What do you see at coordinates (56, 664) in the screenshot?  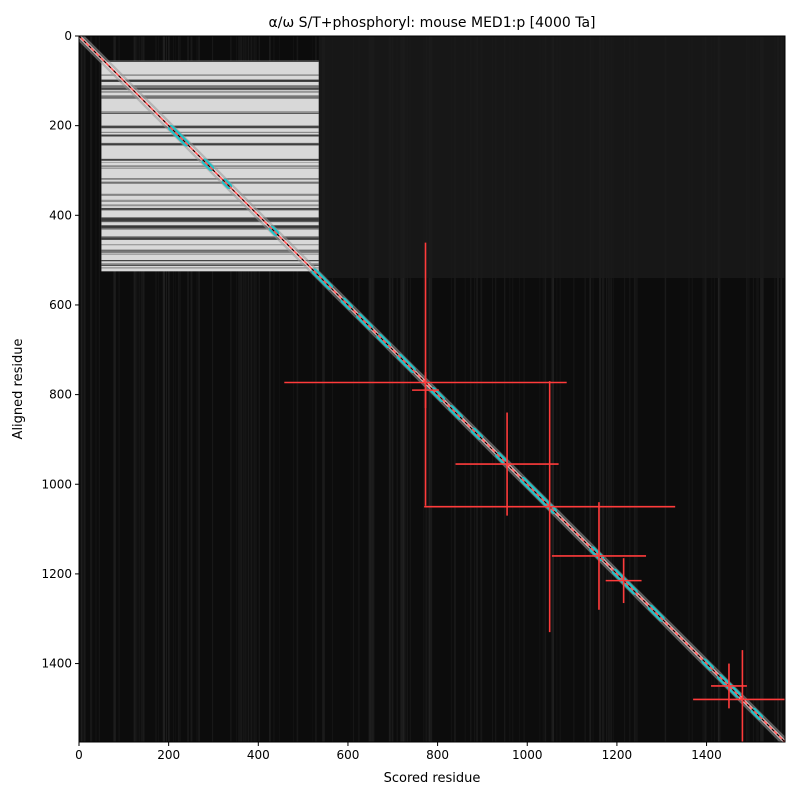 I see `y-tick-label: 1400` at bounding box center [56, 664].